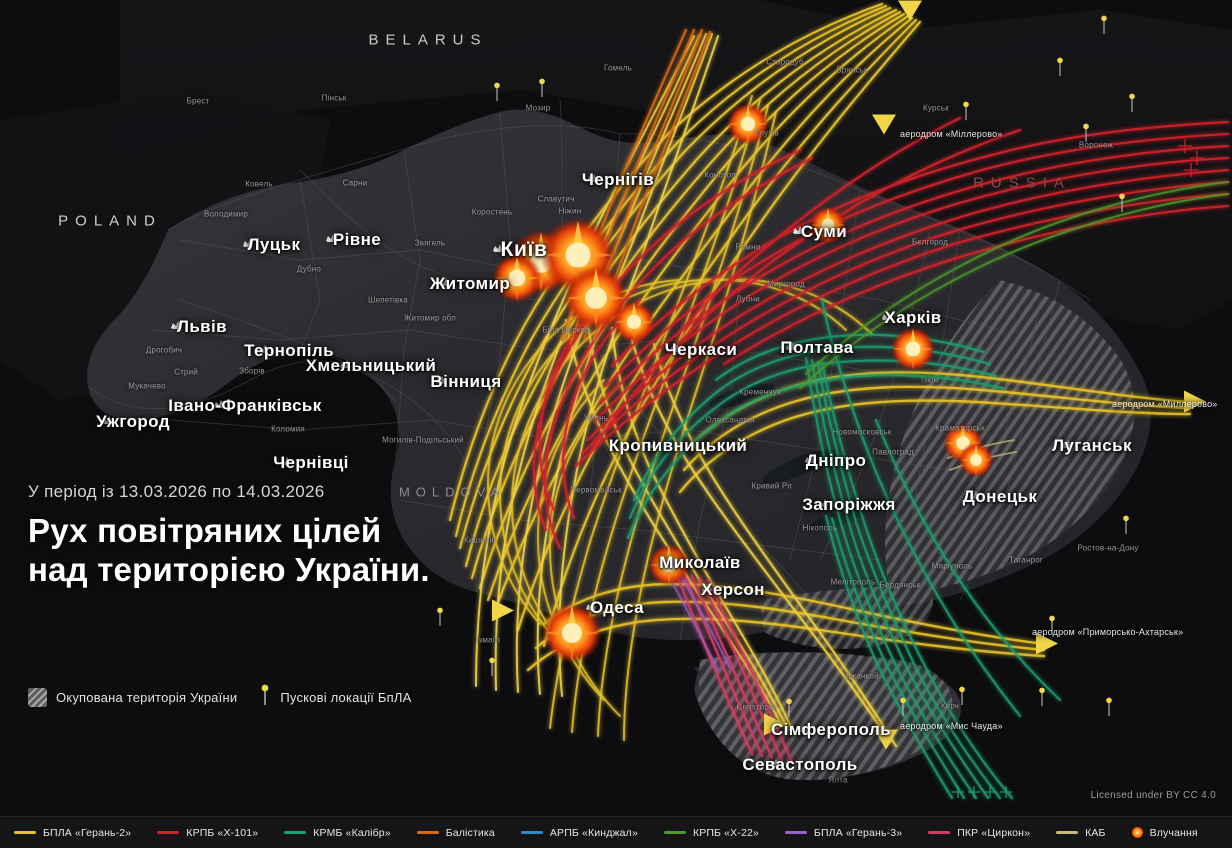 The image size is (1232, 848). Describe the element at coordinates (858, 832) in the screenshot. I see `legend-entry-label: БПЛА «Герань-3»` at that location.